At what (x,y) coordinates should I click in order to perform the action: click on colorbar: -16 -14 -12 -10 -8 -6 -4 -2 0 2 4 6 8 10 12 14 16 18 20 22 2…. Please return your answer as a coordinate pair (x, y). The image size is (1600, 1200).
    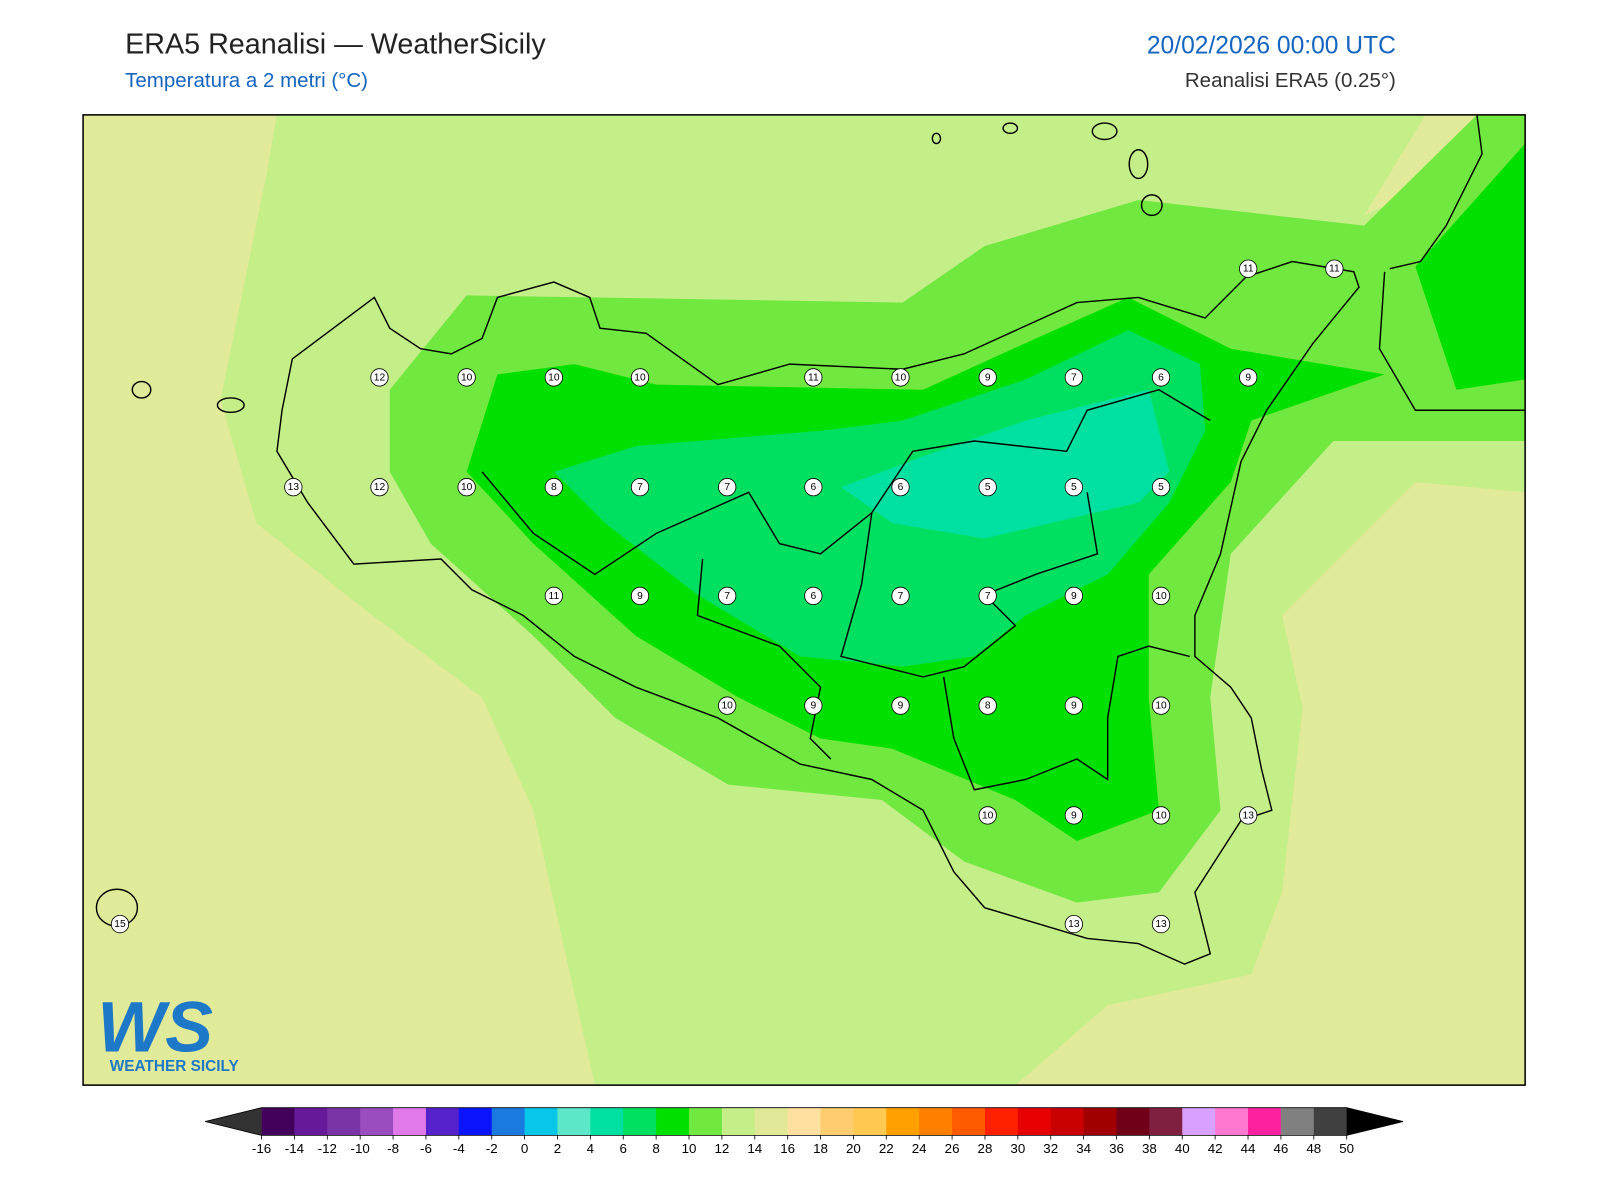
    Looking at the image, I should click on (804, 1131).